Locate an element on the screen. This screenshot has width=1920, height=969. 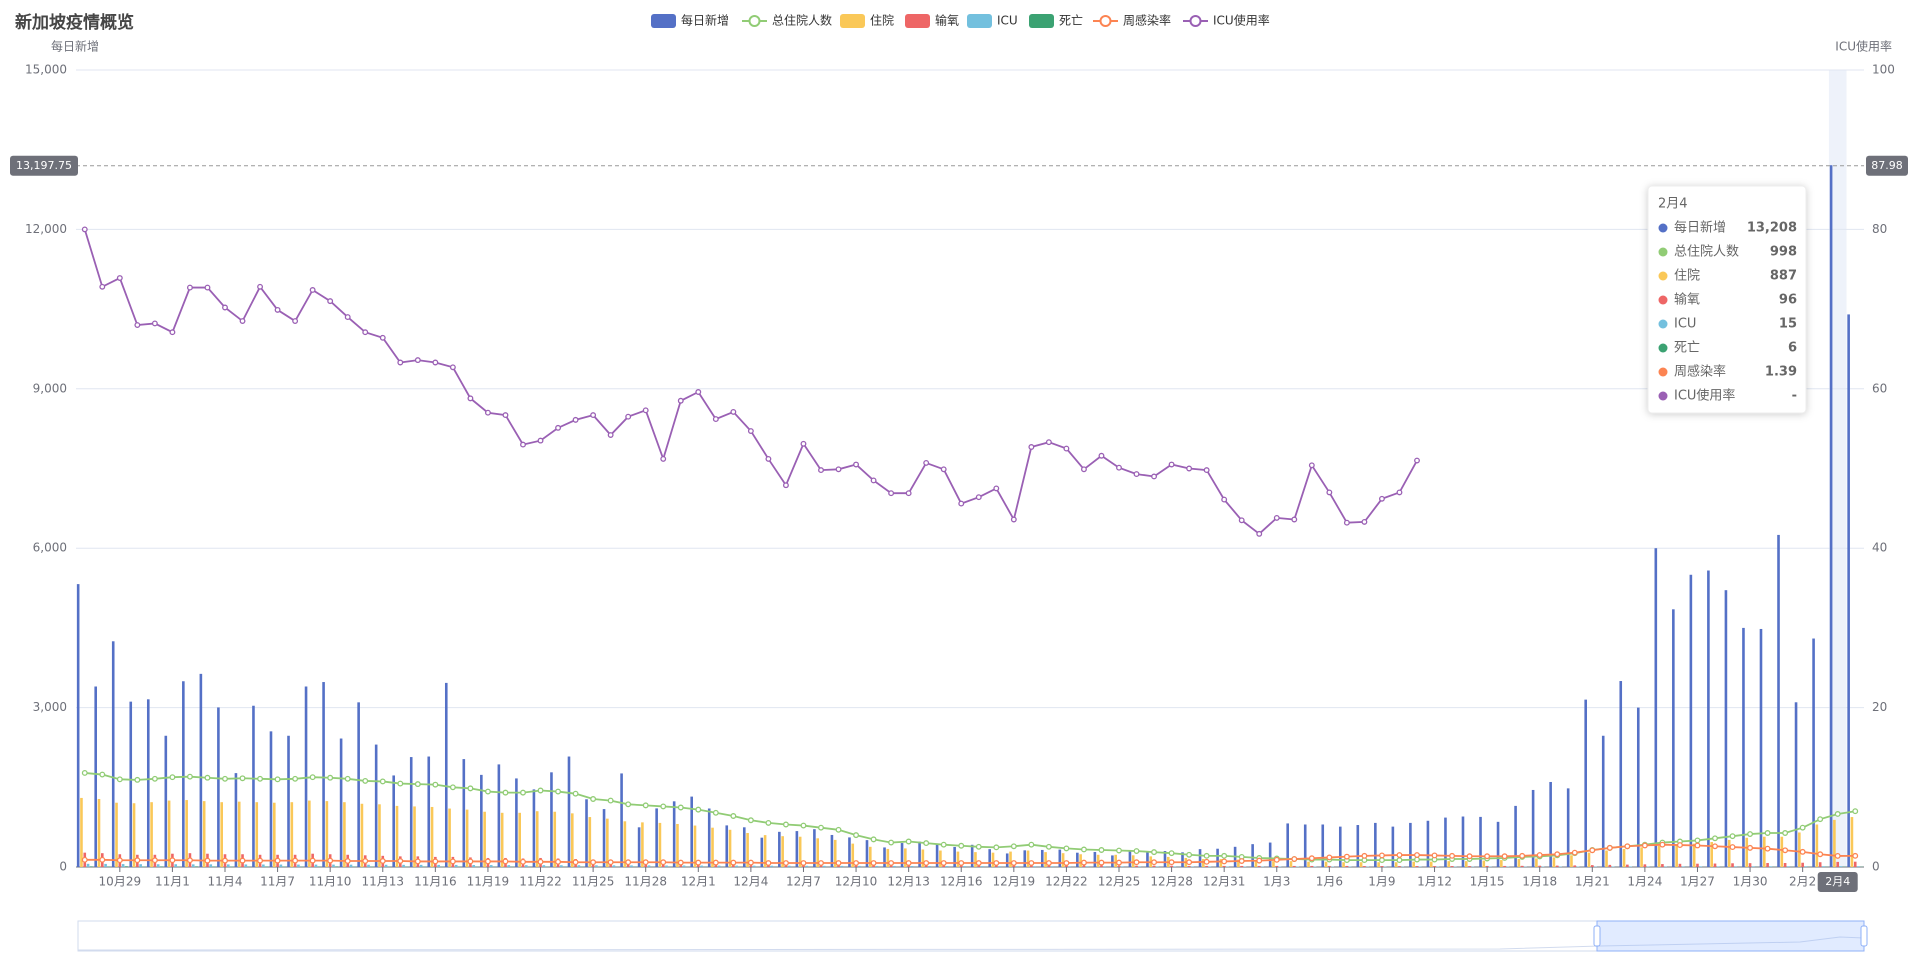
legend-label: 死亡 is located at coordinates (1071, 21).